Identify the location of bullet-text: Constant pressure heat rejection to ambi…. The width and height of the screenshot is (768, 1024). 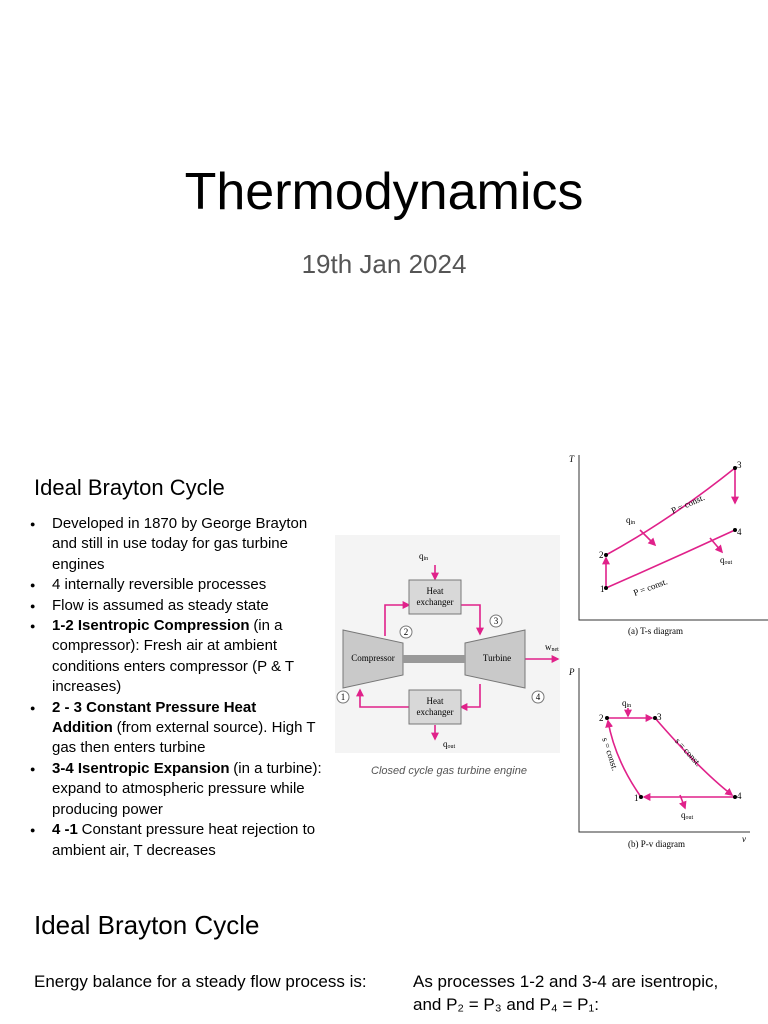
(184, 840).